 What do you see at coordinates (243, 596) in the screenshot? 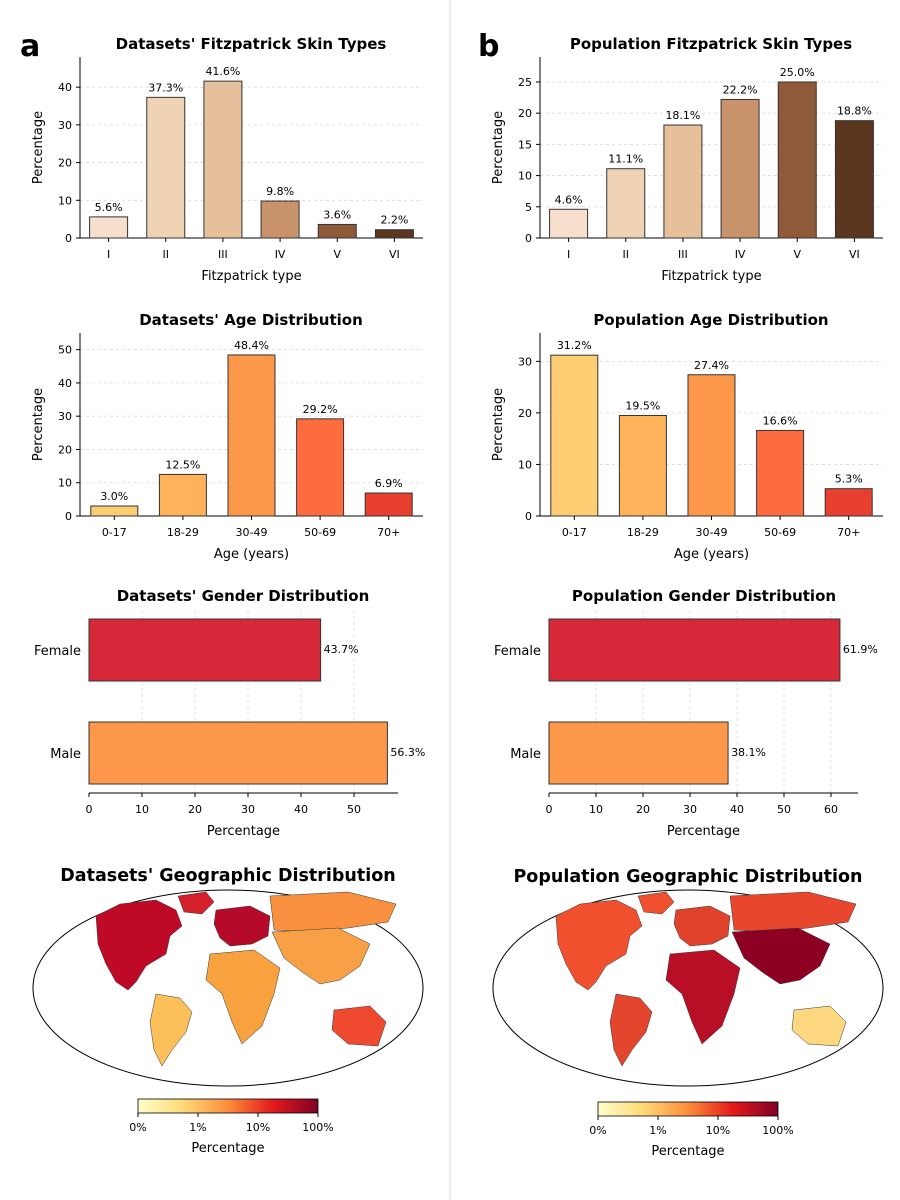
I see `chart-title: Datasets' Gender Distribution` at bounding box center [243, 596].